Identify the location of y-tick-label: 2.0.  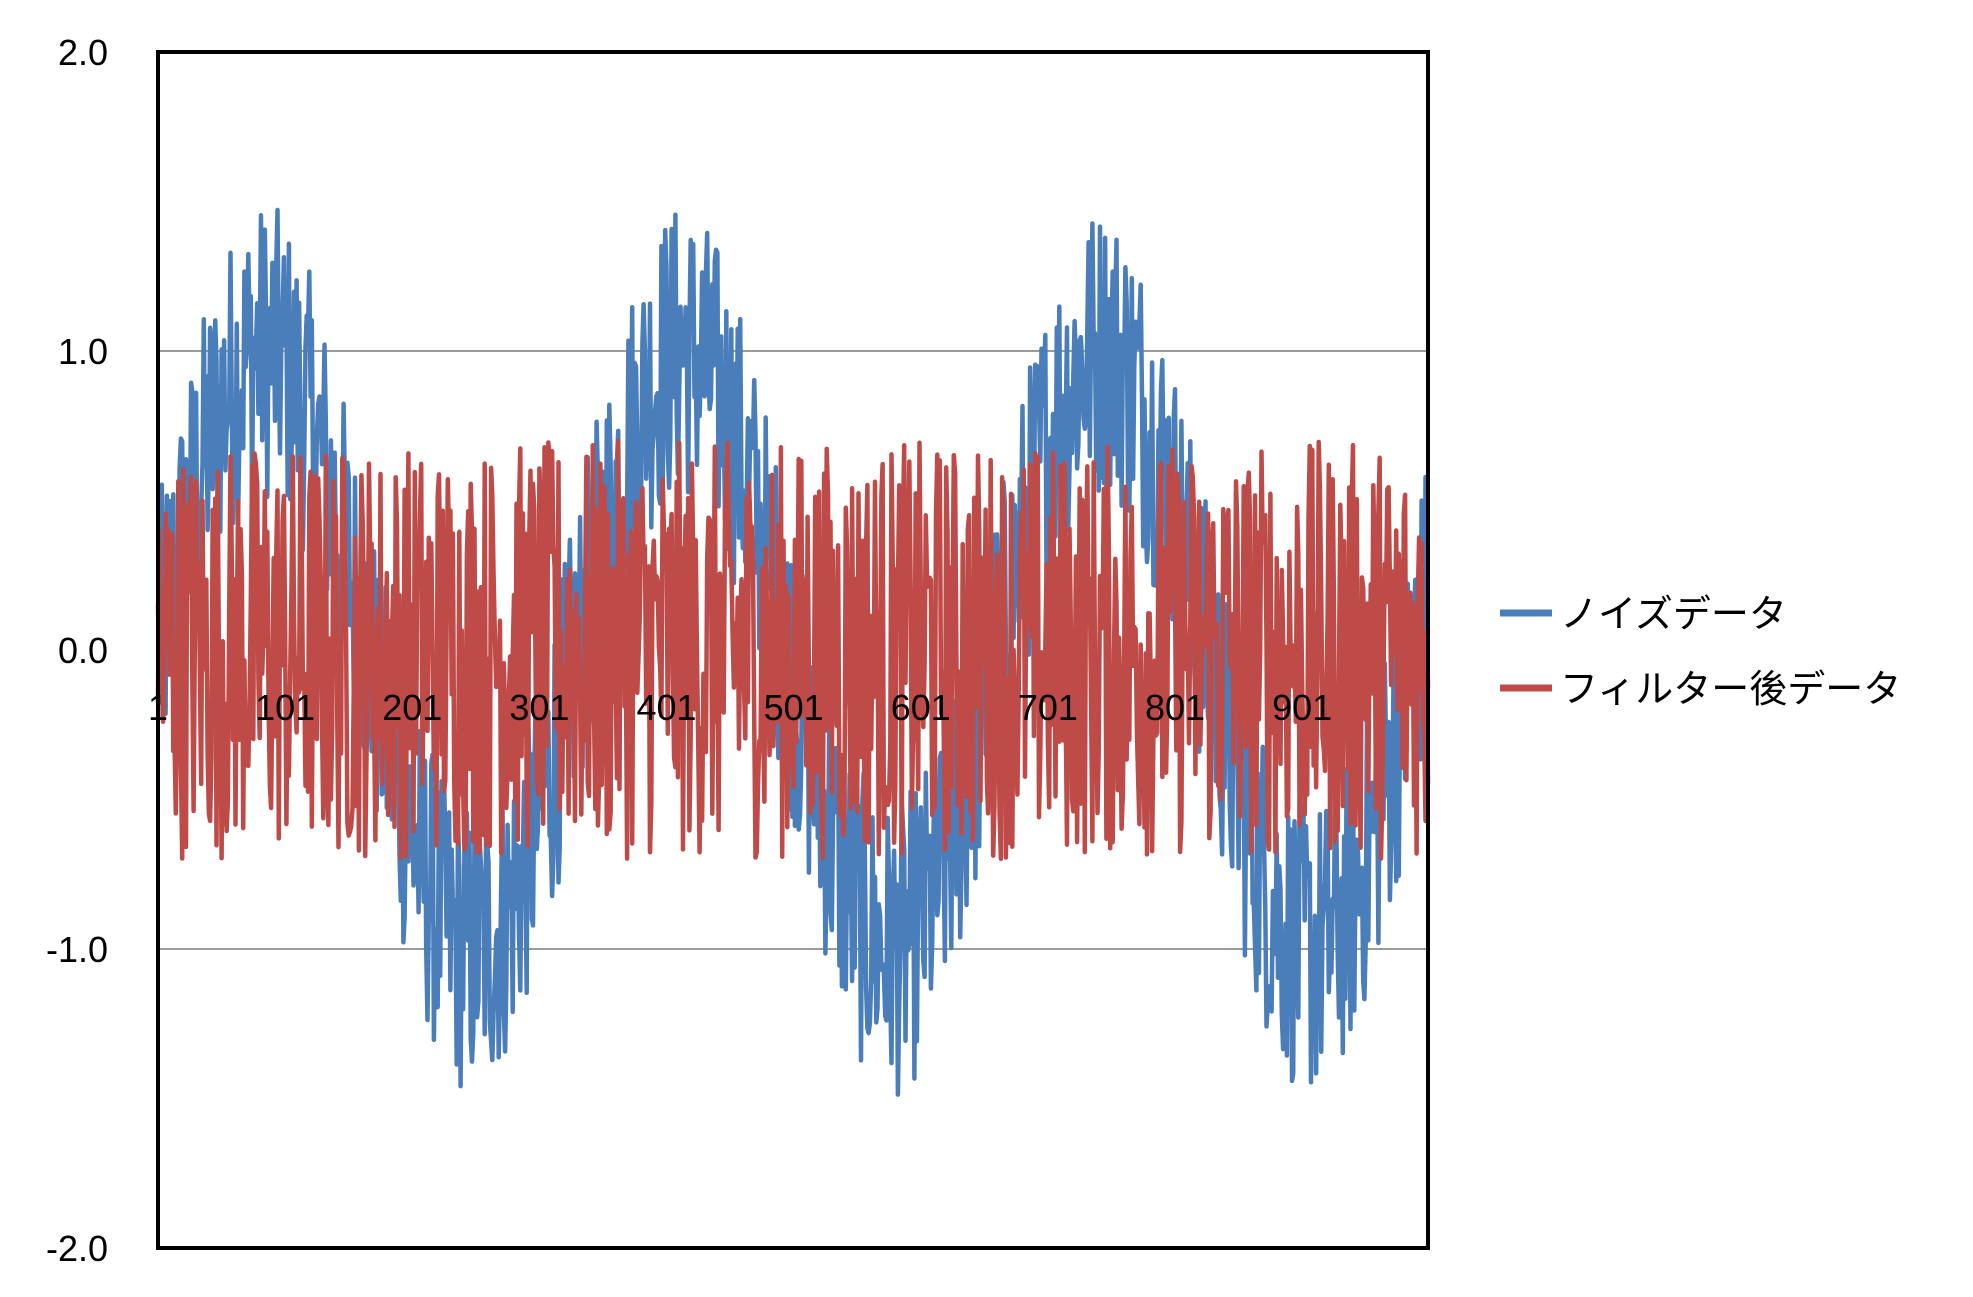
(83, 52).